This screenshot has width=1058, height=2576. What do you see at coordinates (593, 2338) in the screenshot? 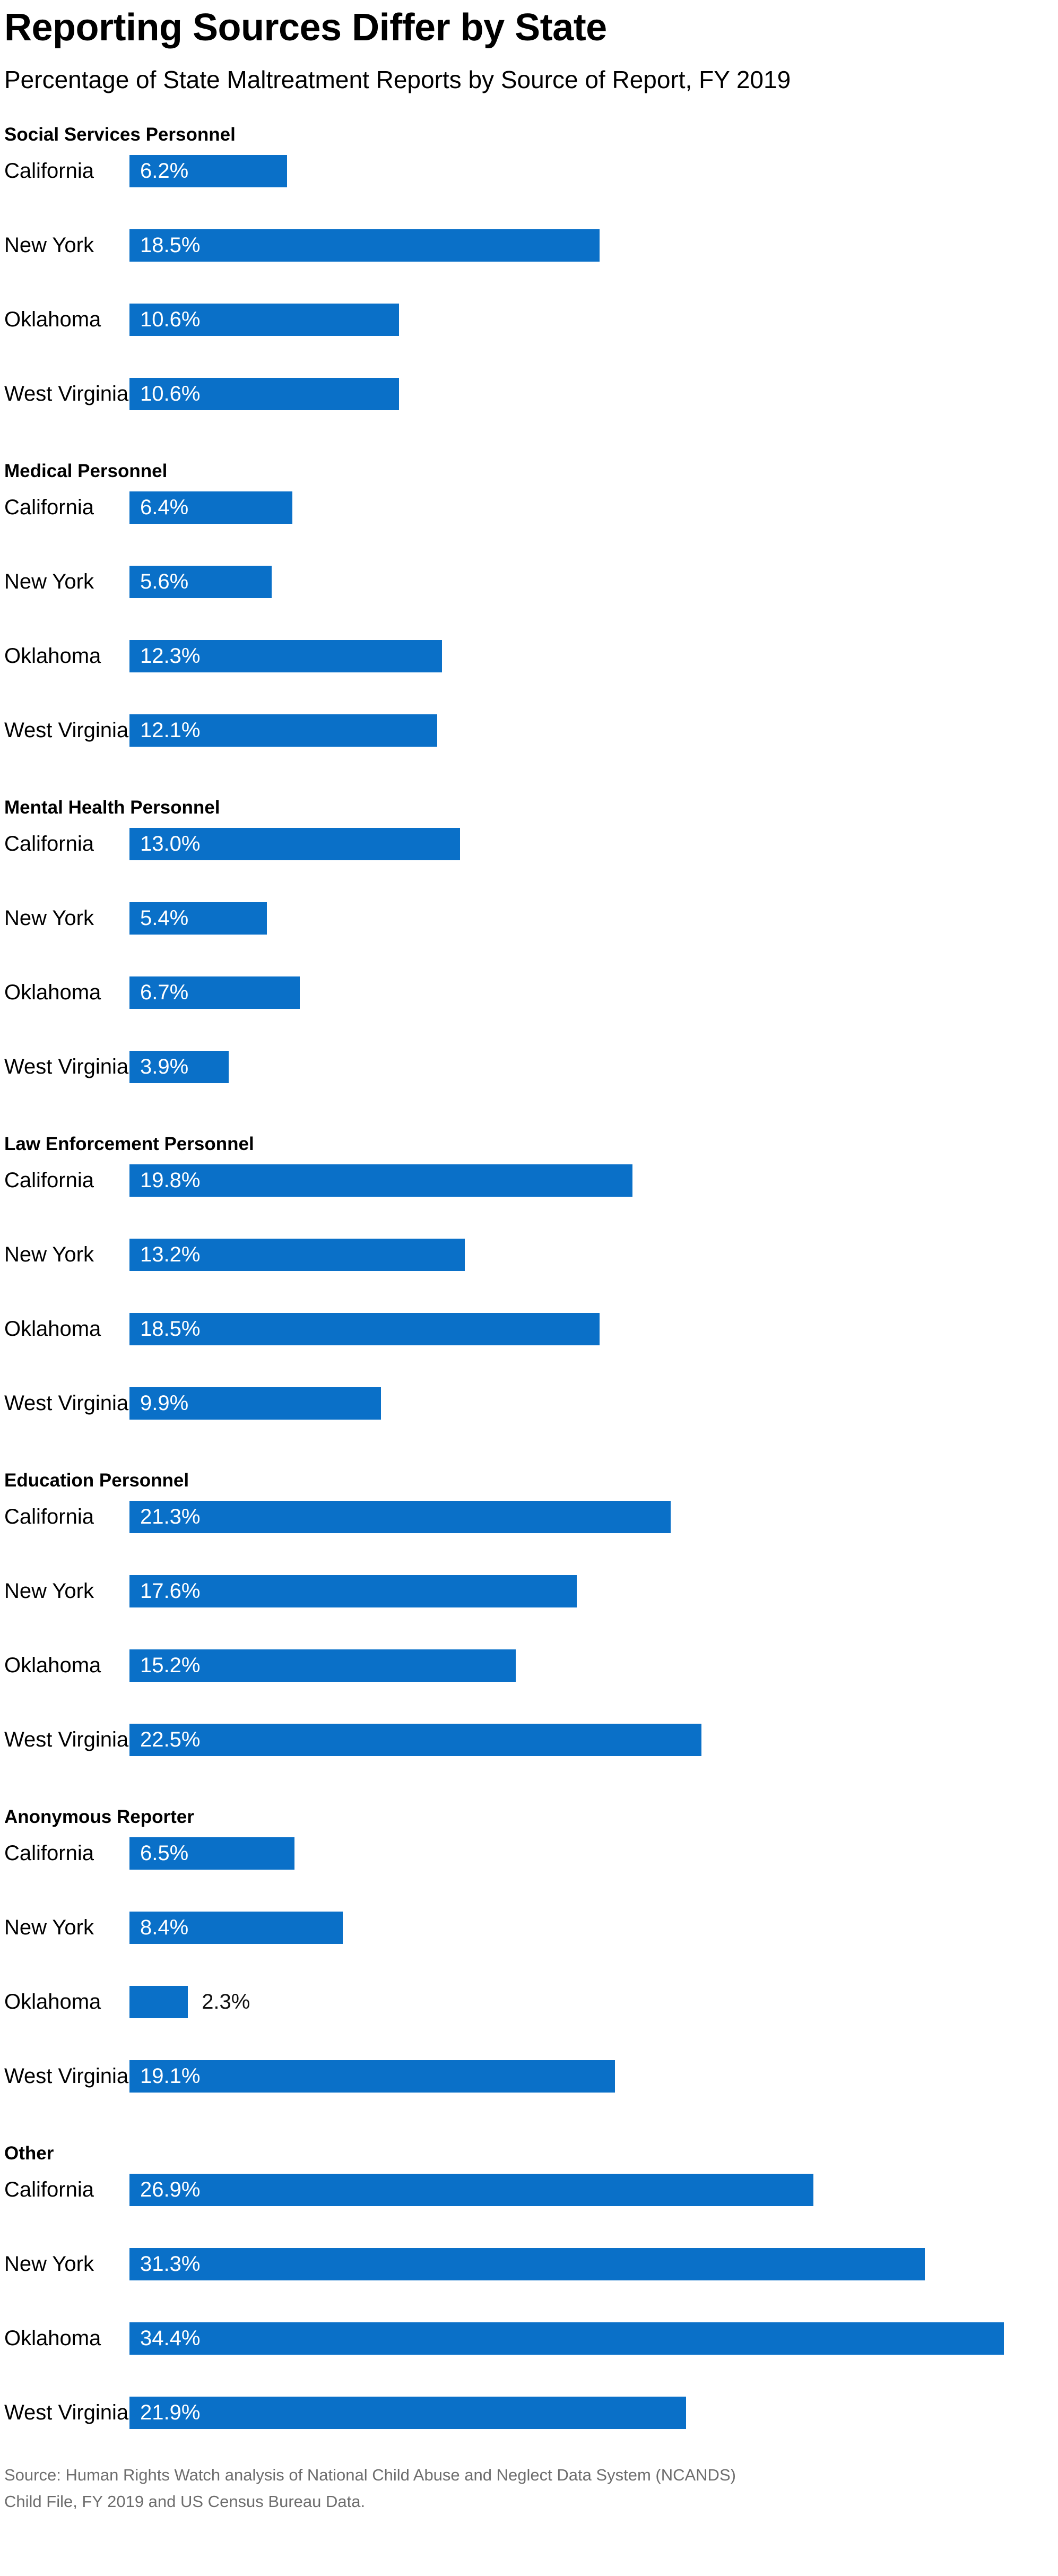
I see `bar-track: 34.4% 34.4%` at bounding box center [593, 2338].